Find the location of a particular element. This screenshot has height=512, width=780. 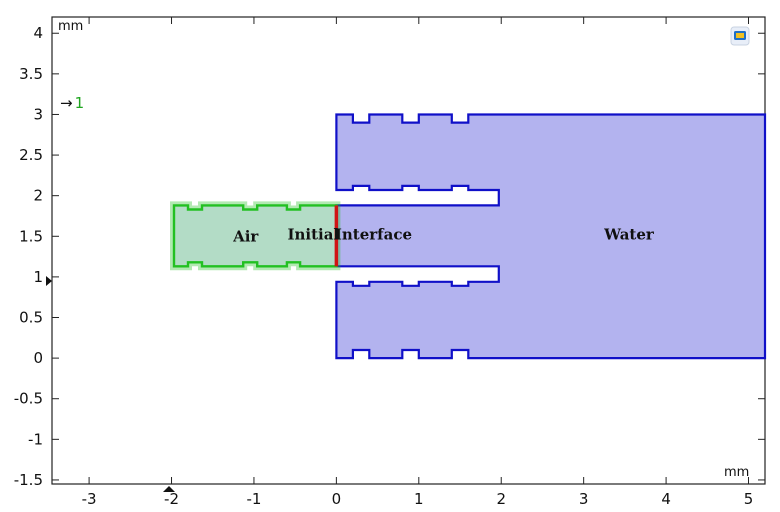

air-label: Air is located at coordinates (245, 236).